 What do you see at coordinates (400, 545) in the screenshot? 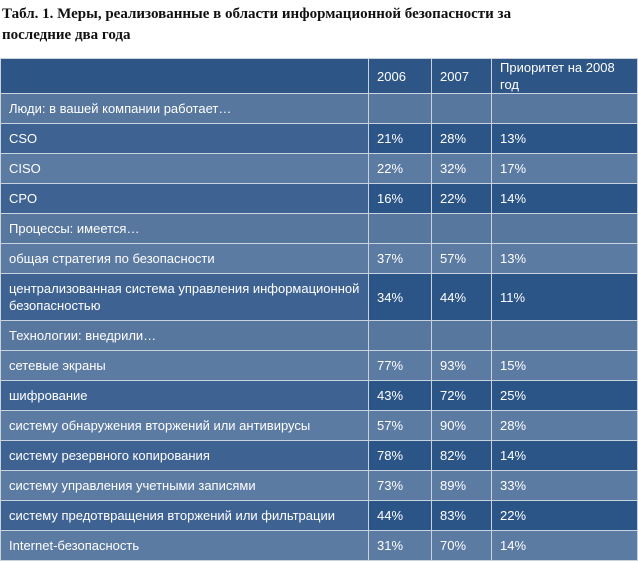
I see `value-cell: 31%` at bounding box center [400, 545].